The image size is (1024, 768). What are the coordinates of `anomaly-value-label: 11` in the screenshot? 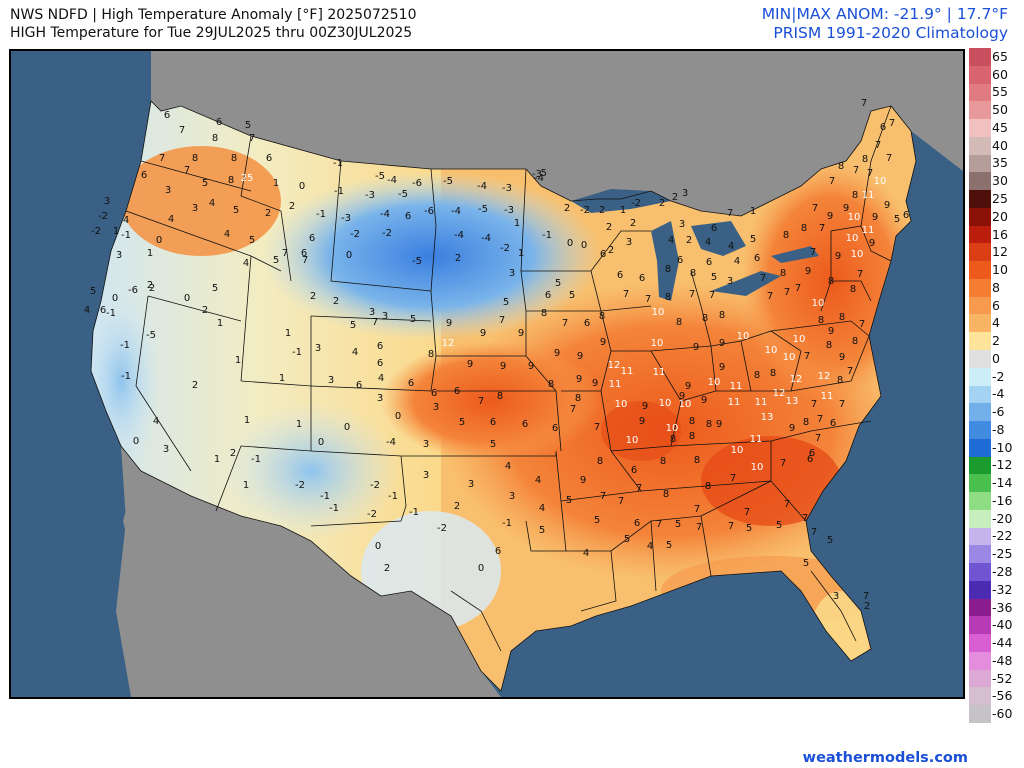 It's located at (627, 371).